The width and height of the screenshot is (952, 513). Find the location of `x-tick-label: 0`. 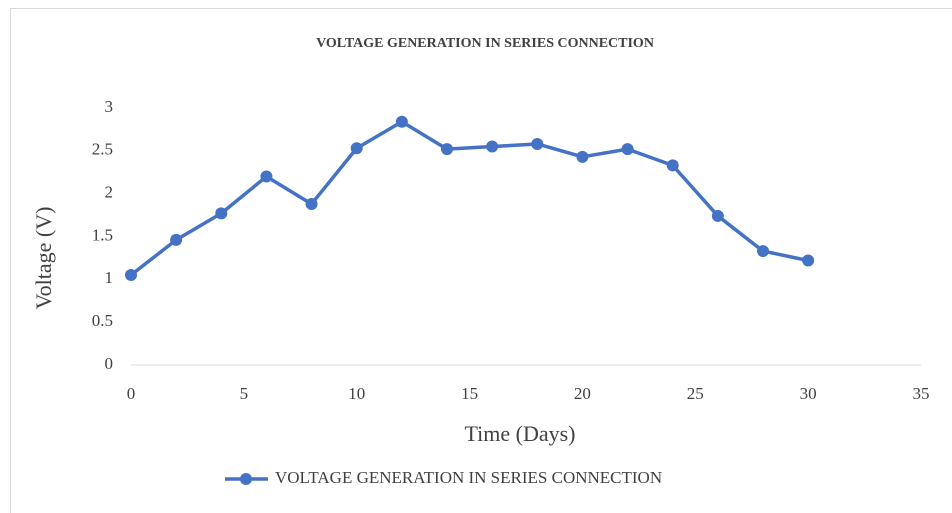

x-tick-label: 0 is located at coordinates (131, 393).